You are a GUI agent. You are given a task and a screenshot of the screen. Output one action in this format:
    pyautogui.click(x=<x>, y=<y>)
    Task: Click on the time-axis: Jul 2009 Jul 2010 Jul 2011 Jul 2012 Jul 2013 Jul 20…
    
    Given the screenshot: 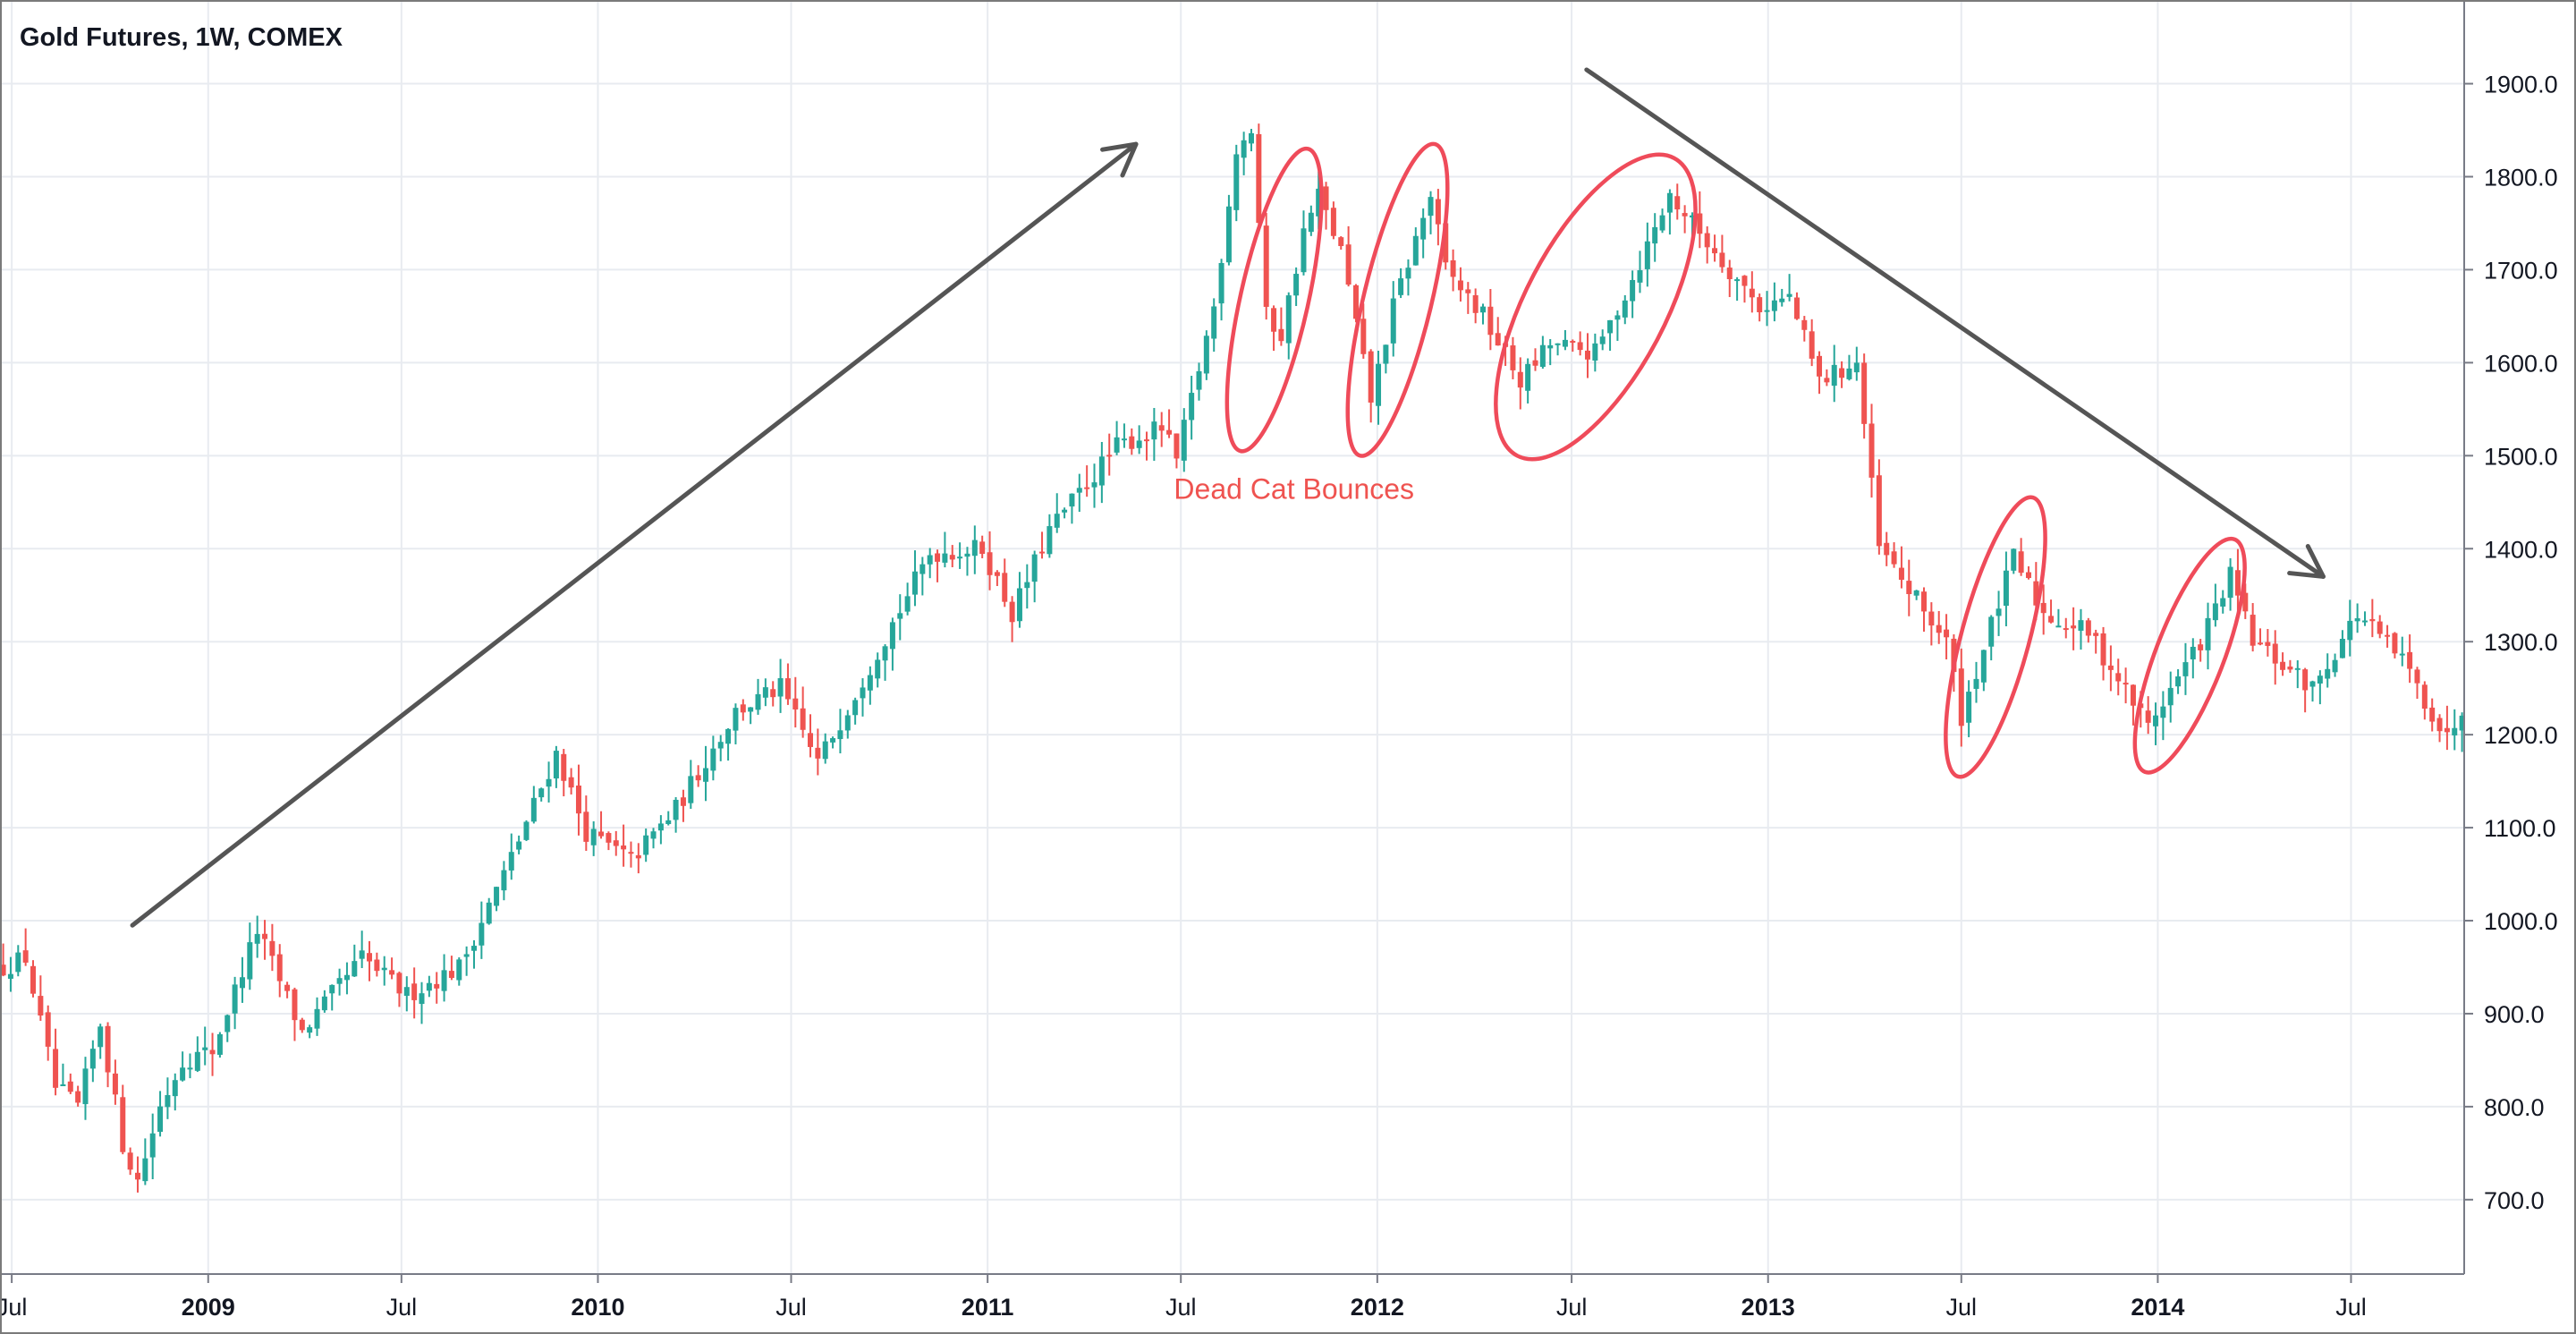 What is the action you would take?
    pyautogui.click(x=1183, y=1297)
    